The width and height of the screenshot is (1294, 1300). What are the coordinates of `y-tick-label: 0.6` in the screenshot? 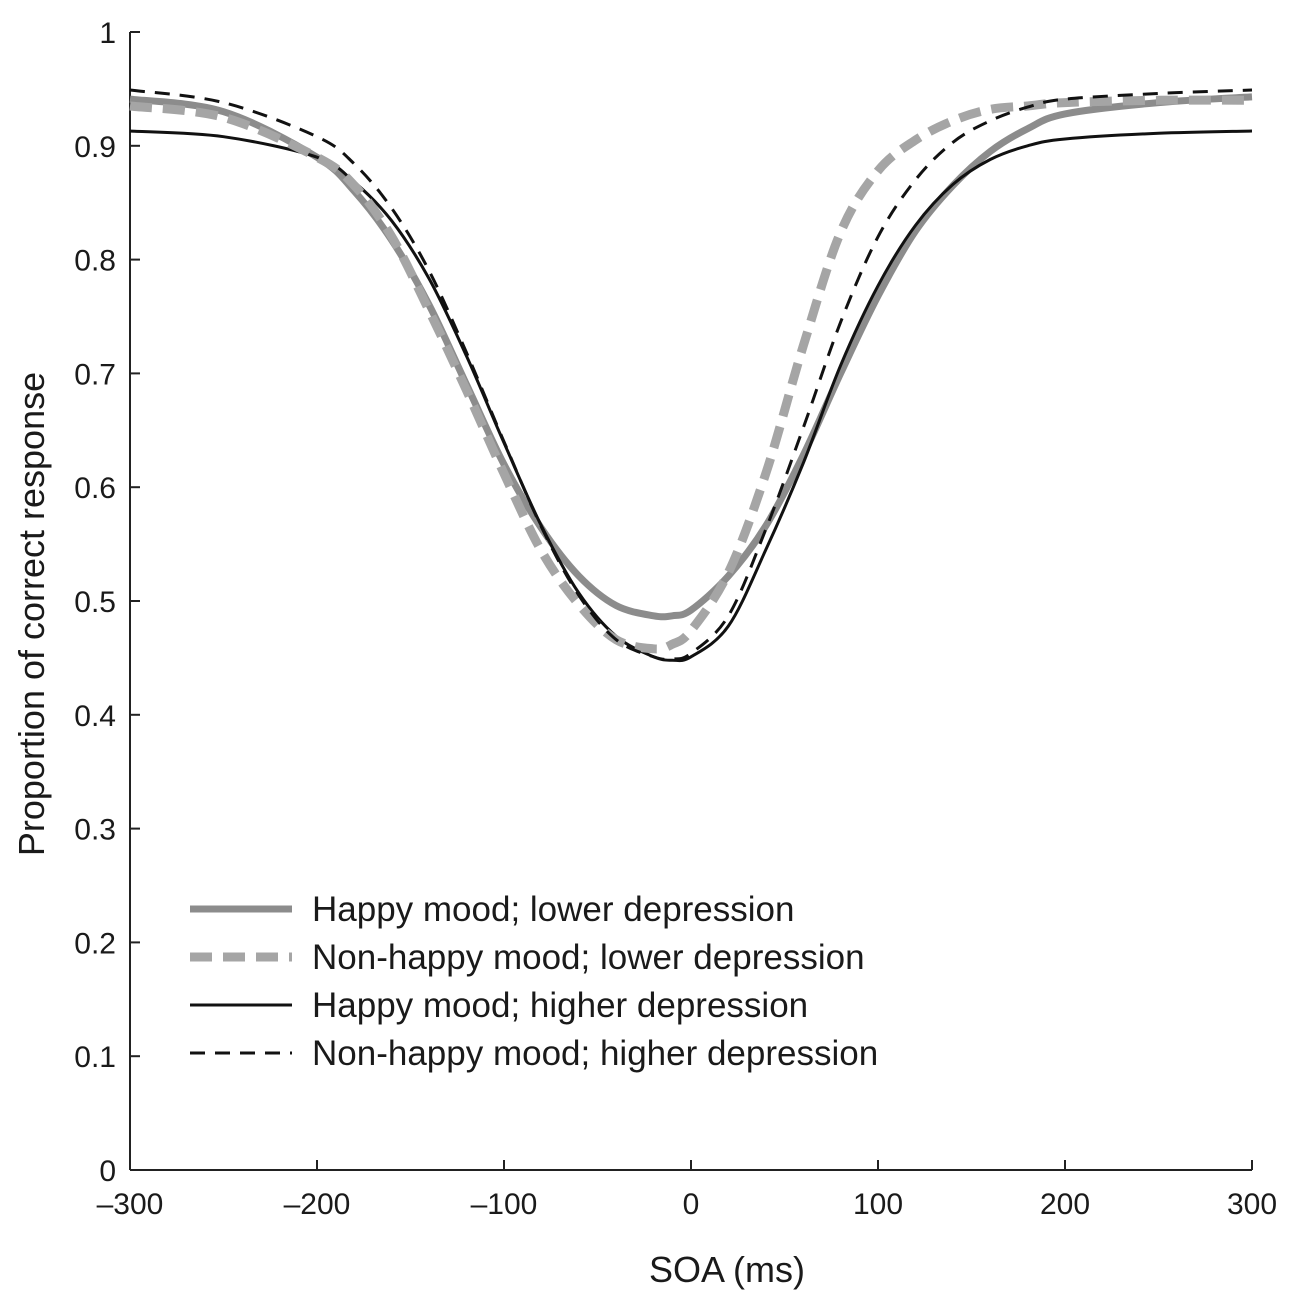 It's located at (95, 488).